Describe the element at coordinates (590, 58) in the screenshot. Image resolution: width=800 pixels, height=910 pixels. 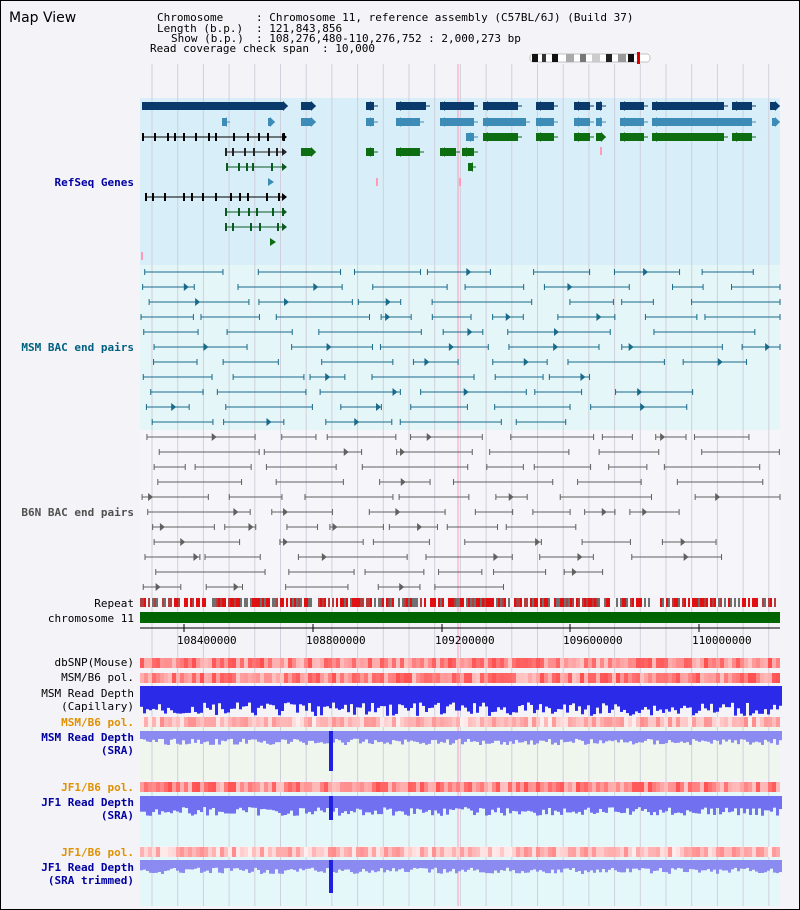
I see `chromosome-ideogram` at that location.